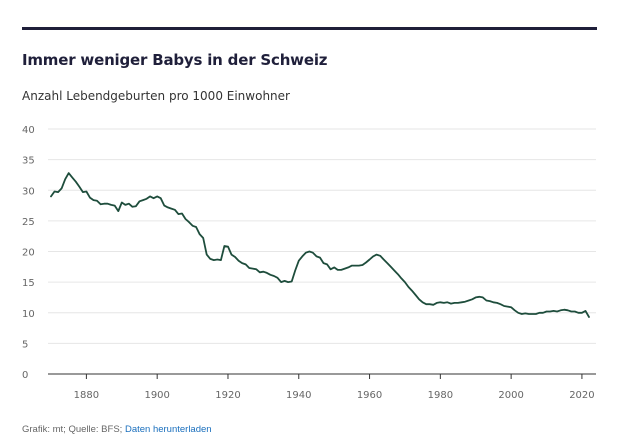 The image size is (640, 444). Describe the element at coordinates (581, 395) in the screenshot. I see `x-tick-label-2020: 2020` at that location.